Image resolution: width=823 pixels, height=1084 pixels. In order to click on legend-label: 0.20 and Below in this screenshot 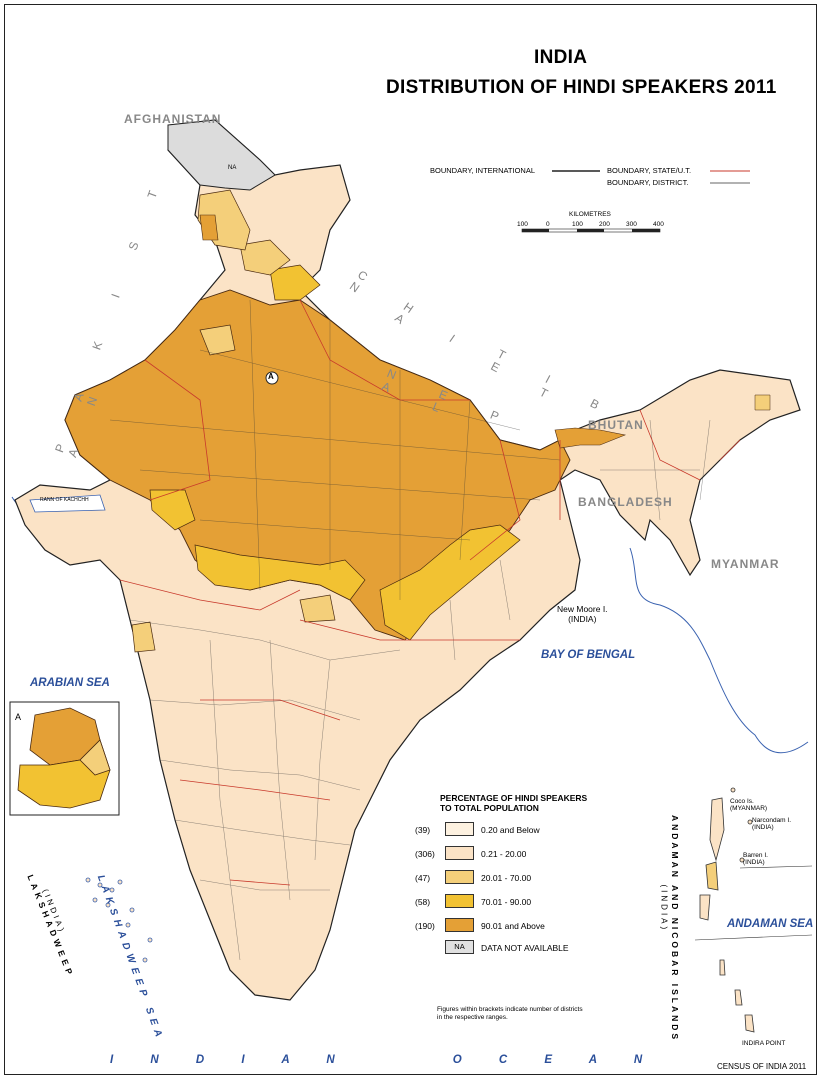, I will do `click(510, 830)`.